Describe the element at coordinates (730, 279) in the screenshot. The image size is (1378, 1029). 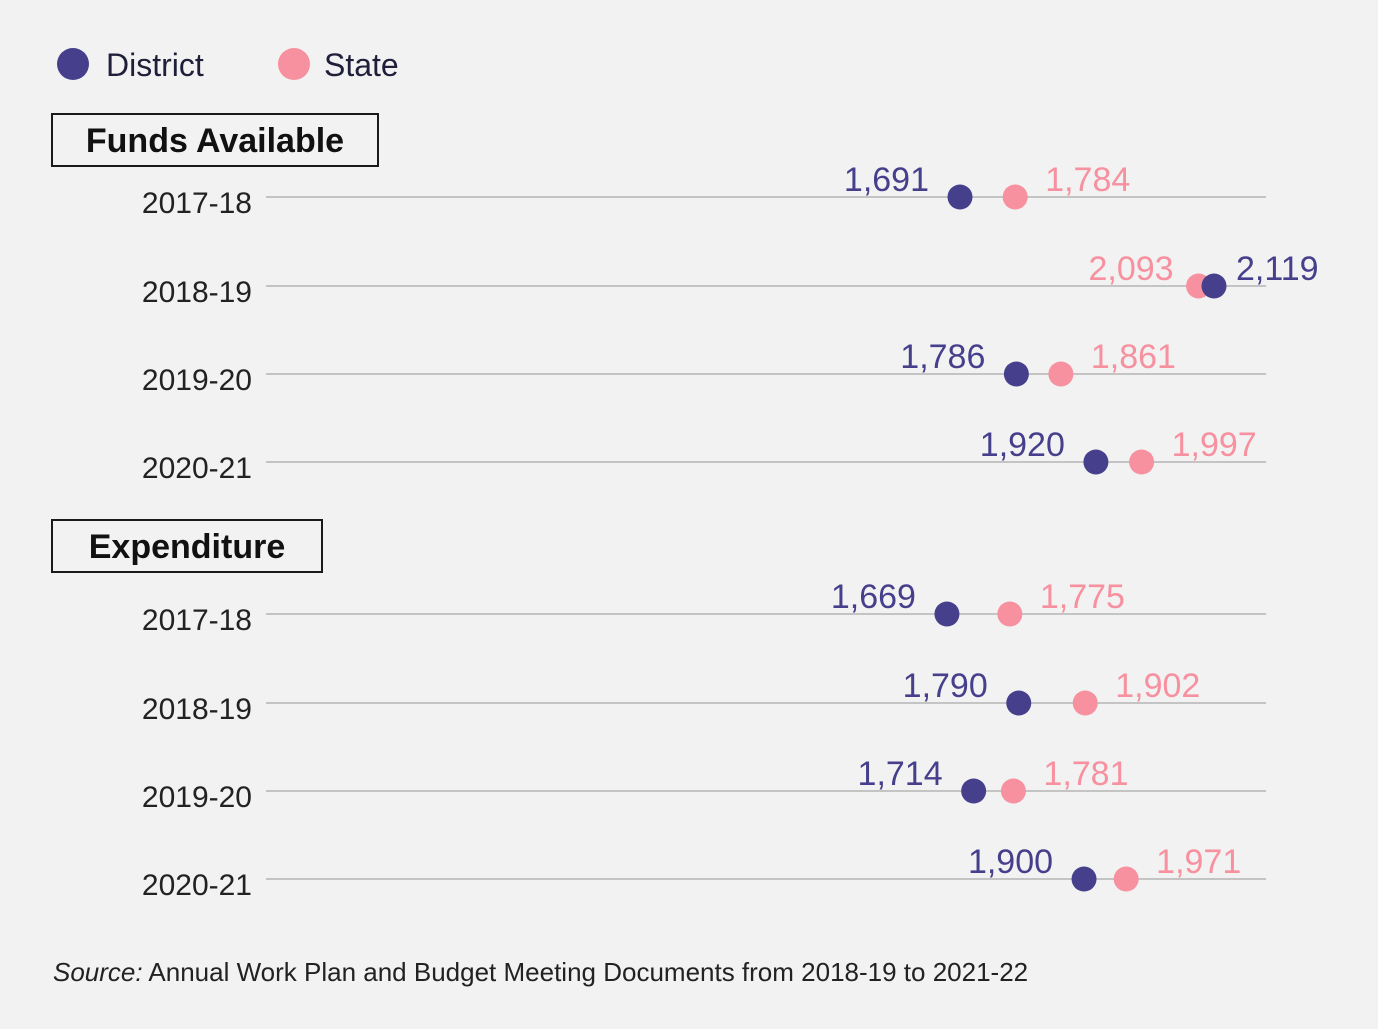
I see `data-row: 2018-19 2,119 2,093` at that location.